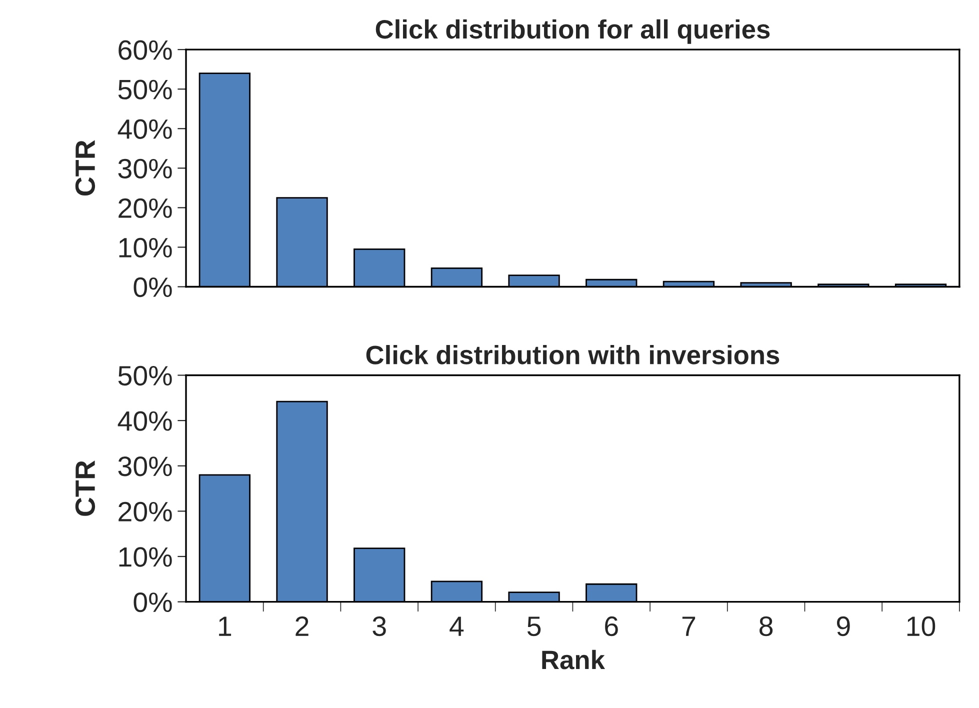  Describe the element at coordinates (145, 50) in the screenshot. I see `y-tick-label: 60%` at that location.